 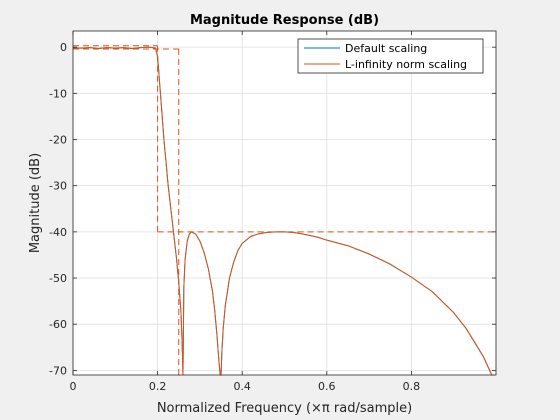 What do you see at coordinates (412, 386) in the screenshot?
I see `x-tick-label: 0.8` at bounding box center [412, 386].